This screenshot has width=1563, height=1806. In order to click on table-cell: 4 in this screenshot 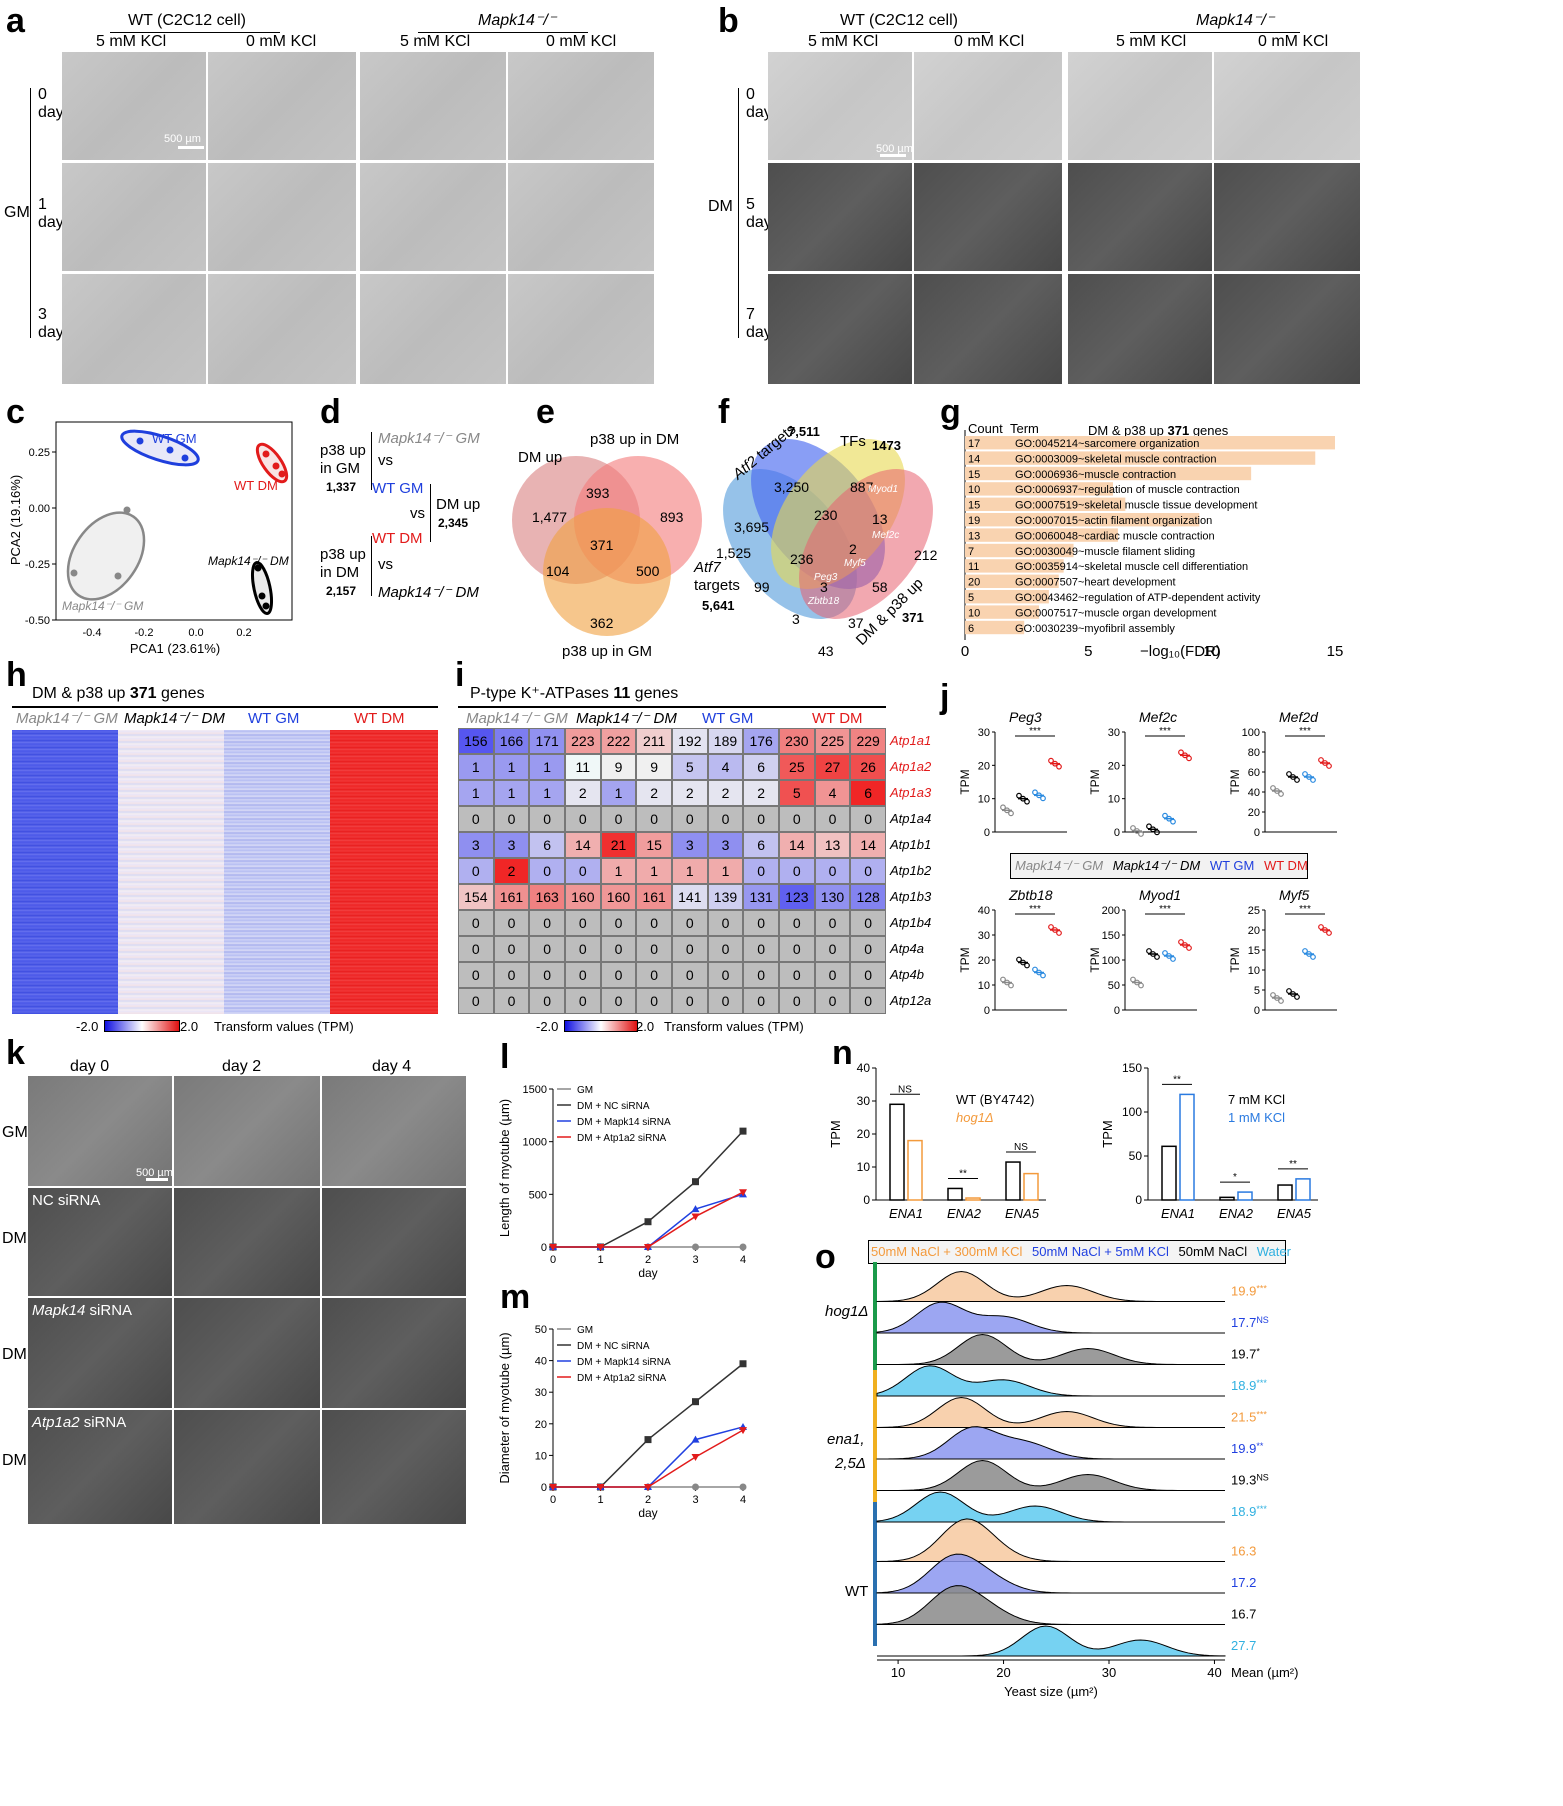, I will do `click(832, 793)`.